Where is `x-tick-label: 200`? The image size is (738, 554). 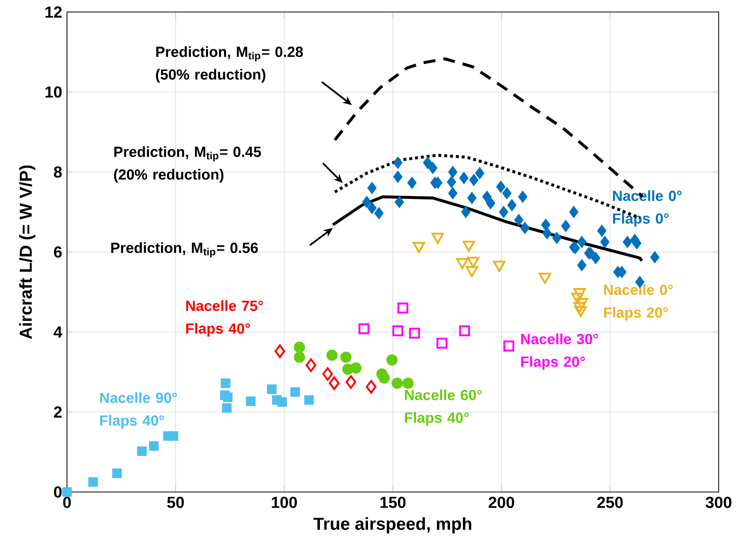
x-tick-label: 200 is located at coordinates (501, 502).